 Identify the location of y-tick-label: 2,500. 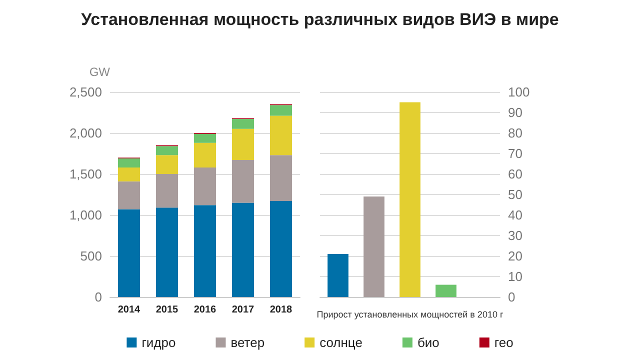
(85, 92).